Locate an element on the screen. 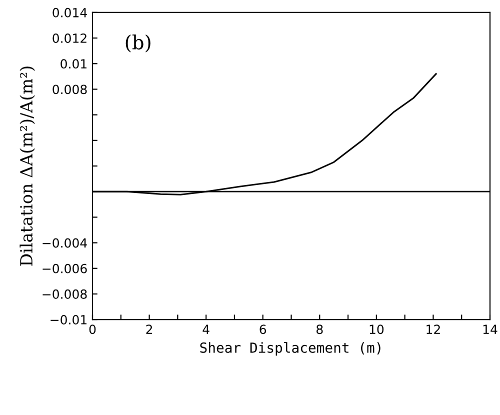  y-tick-label: −0.008 is located at coordinates (64, 294).